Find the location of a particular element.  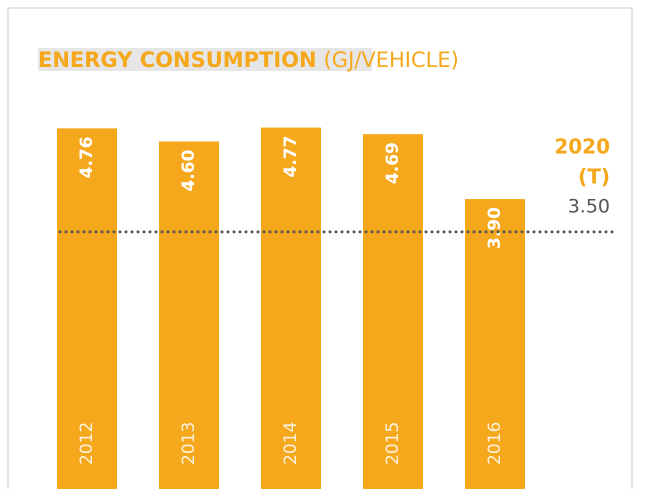

value-label: 4.69 is located at coordinates (393, 163).